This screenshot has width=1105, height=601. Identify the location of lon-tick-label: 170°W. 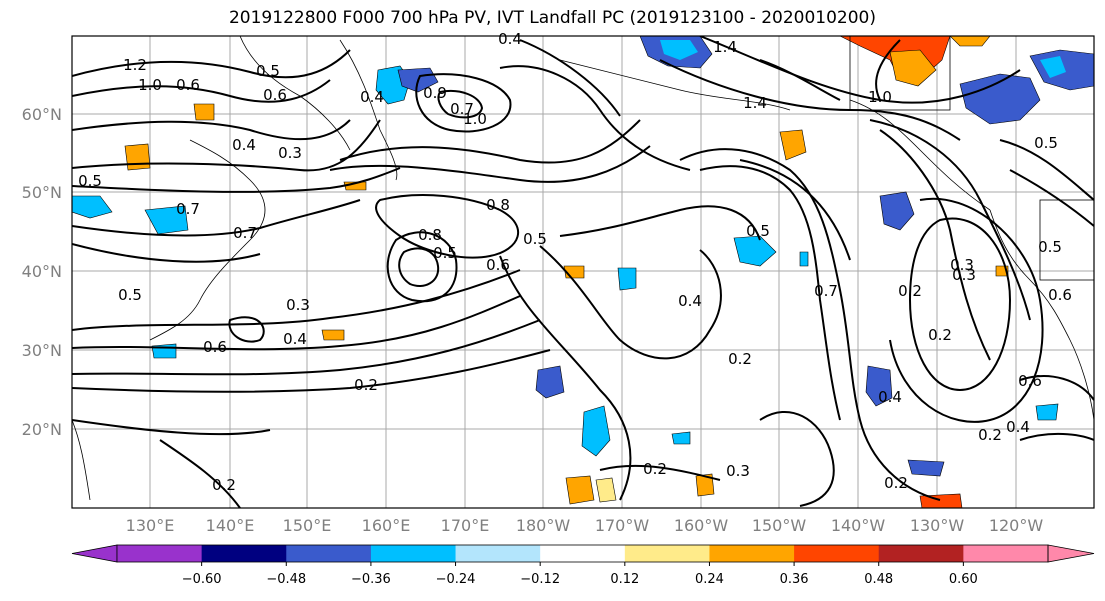
(622, 525).